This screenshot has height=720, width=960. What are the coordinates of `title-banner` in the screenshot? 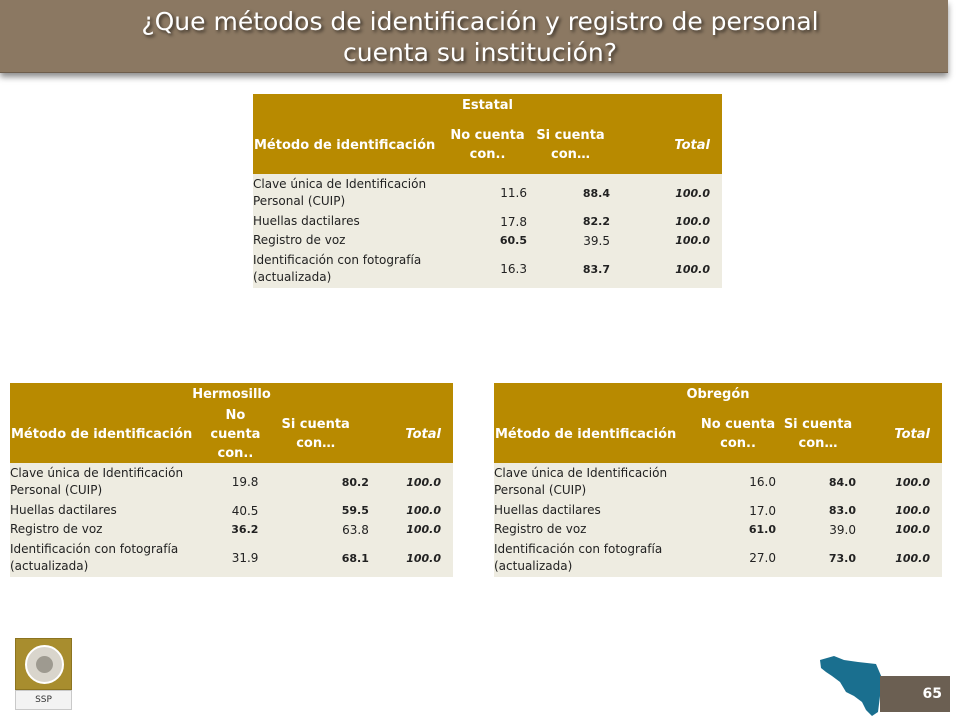 It's located at (474, 36).